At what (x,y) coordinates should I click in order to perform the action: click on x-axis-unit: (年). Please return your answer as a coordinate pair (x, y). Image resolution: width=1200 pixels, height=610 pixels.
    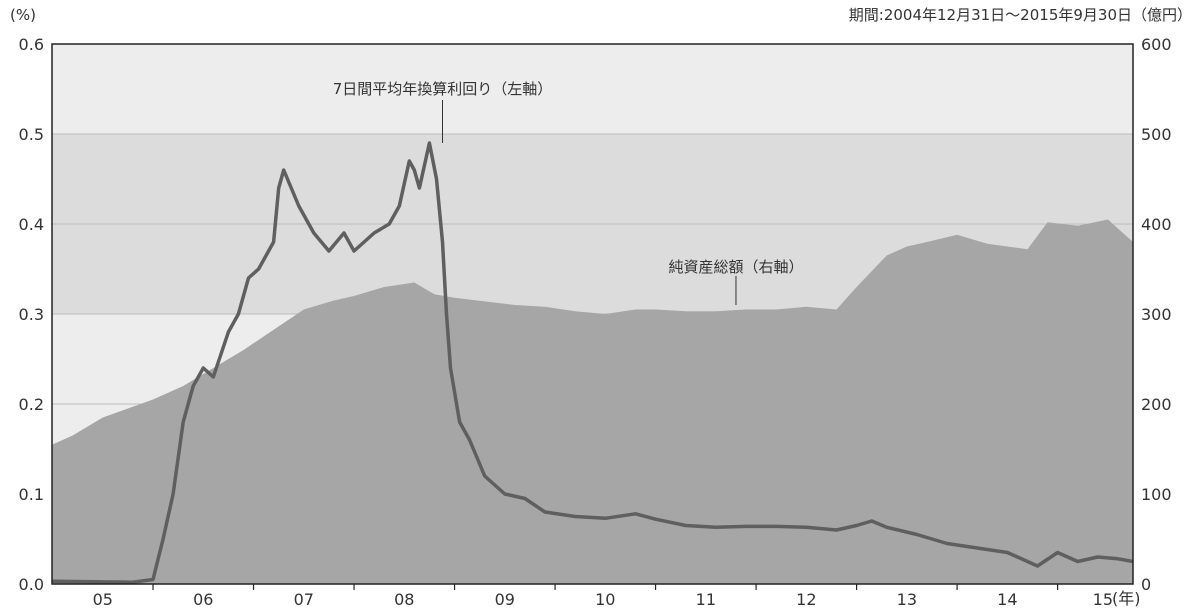
    Looking at the image, I should click on (1126, 598).